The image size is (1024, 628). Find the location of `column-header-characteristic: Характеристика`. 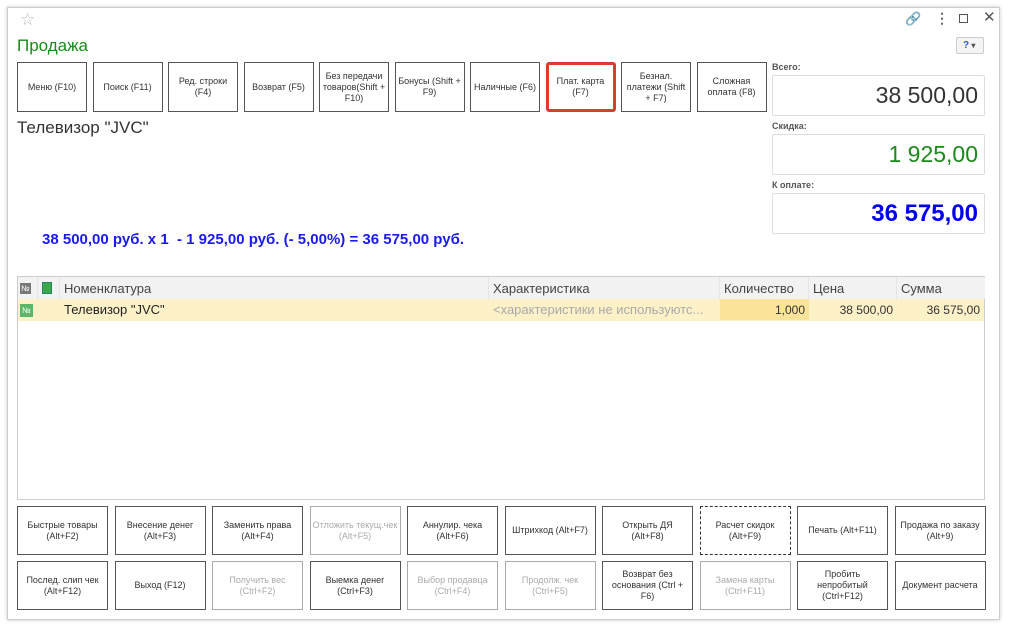

column-header-characteristic: Характеристика is located at coordinates (604, 288).